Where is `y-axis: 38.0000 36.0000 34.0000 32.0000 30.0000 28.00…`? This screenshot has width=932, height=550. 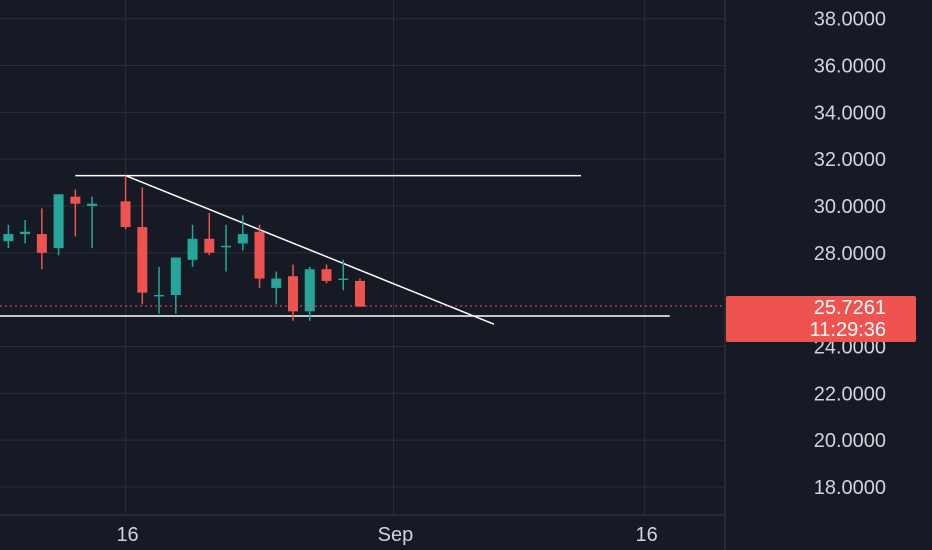
y-axis: 38.0000 36.0000 34.0000 32.0000 30.0000 28.00… is located at coordinates (850, 254).